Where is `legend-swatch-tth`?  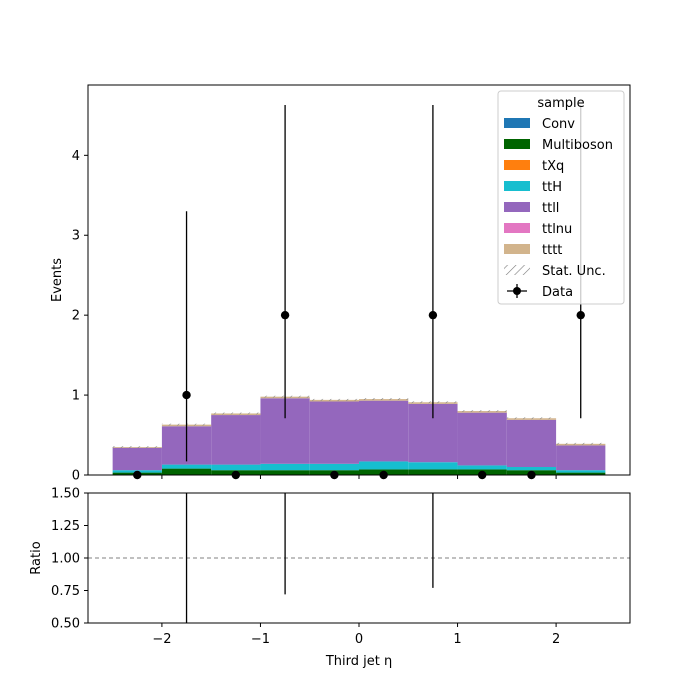 legend-swatch-tth is located at coordinates (517, 186).